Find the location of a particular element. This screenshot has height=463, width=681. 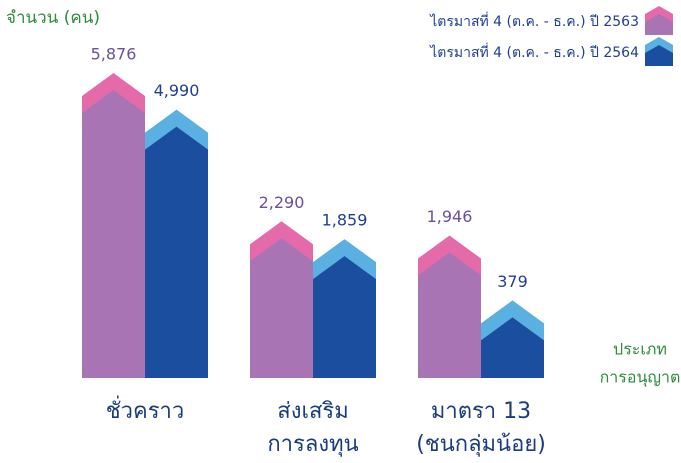

value-label: 5,876 is located at coordinates (114, 54).